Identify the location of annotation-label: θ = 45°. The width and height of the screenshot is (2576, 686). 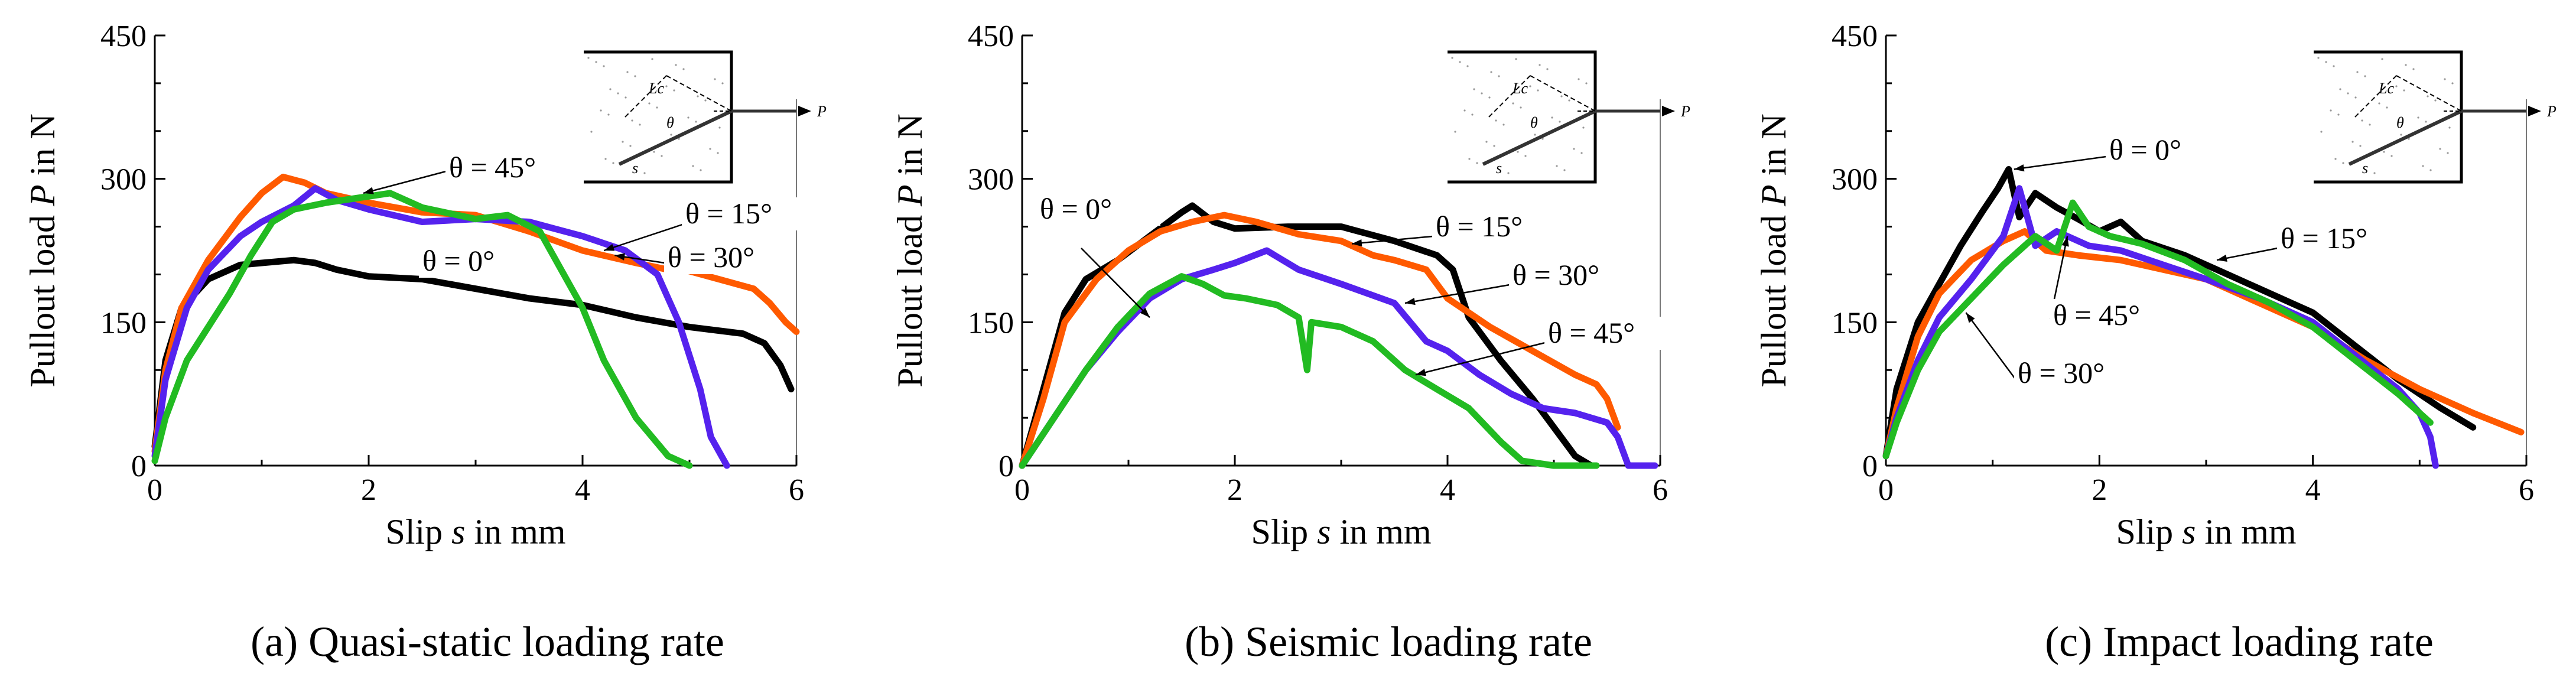
(2097, 314).